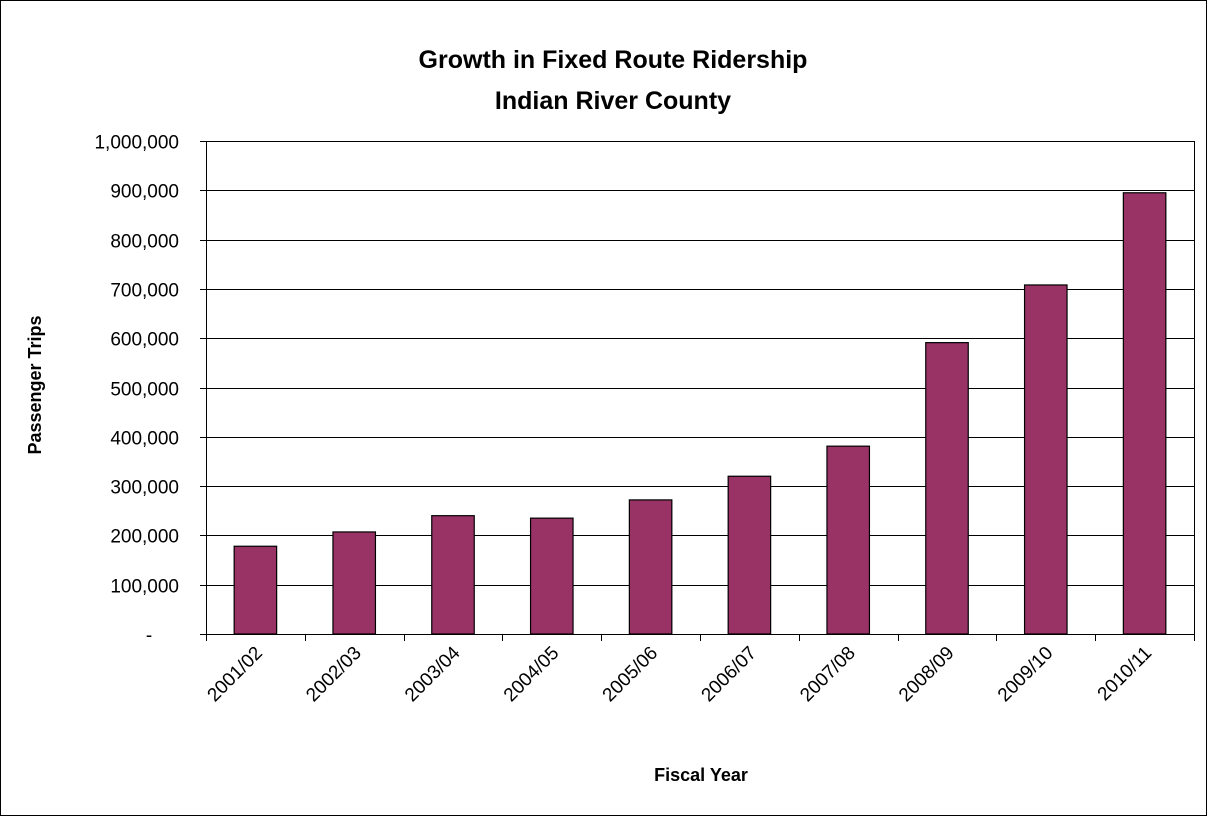  Describe the element at coordinates (613, 60) in the screenshot. I see `chart-title: Growth in Fixed Route Ridership` at that location.